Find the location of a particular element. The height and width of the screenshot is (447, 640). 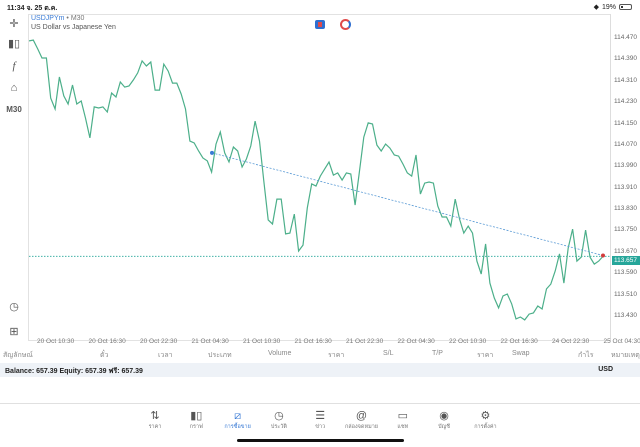

nav-label: กราฟ is located at coordinates (196, 427).